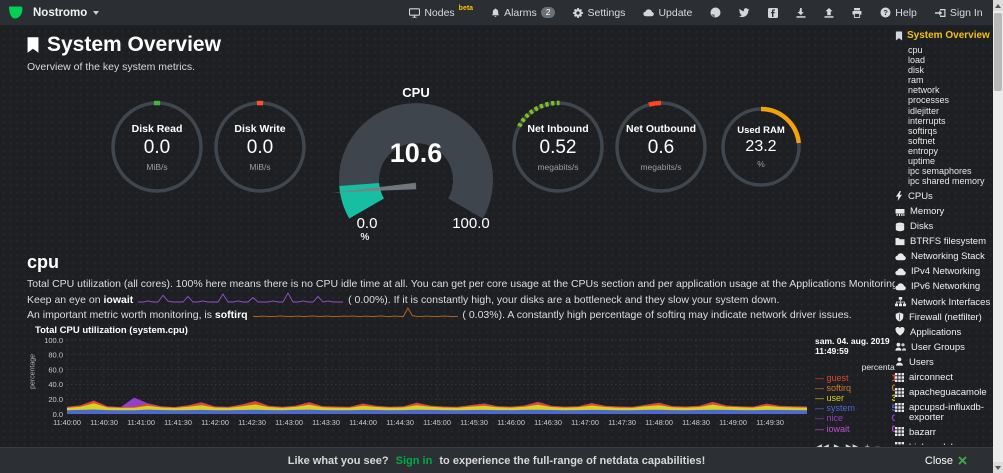 The height and width of the screenshot is (473, 1003). What do you see at coordinates (466, 8) in the screenshot?
I see `beta-badge: beta` at bounding box center [466, 8].